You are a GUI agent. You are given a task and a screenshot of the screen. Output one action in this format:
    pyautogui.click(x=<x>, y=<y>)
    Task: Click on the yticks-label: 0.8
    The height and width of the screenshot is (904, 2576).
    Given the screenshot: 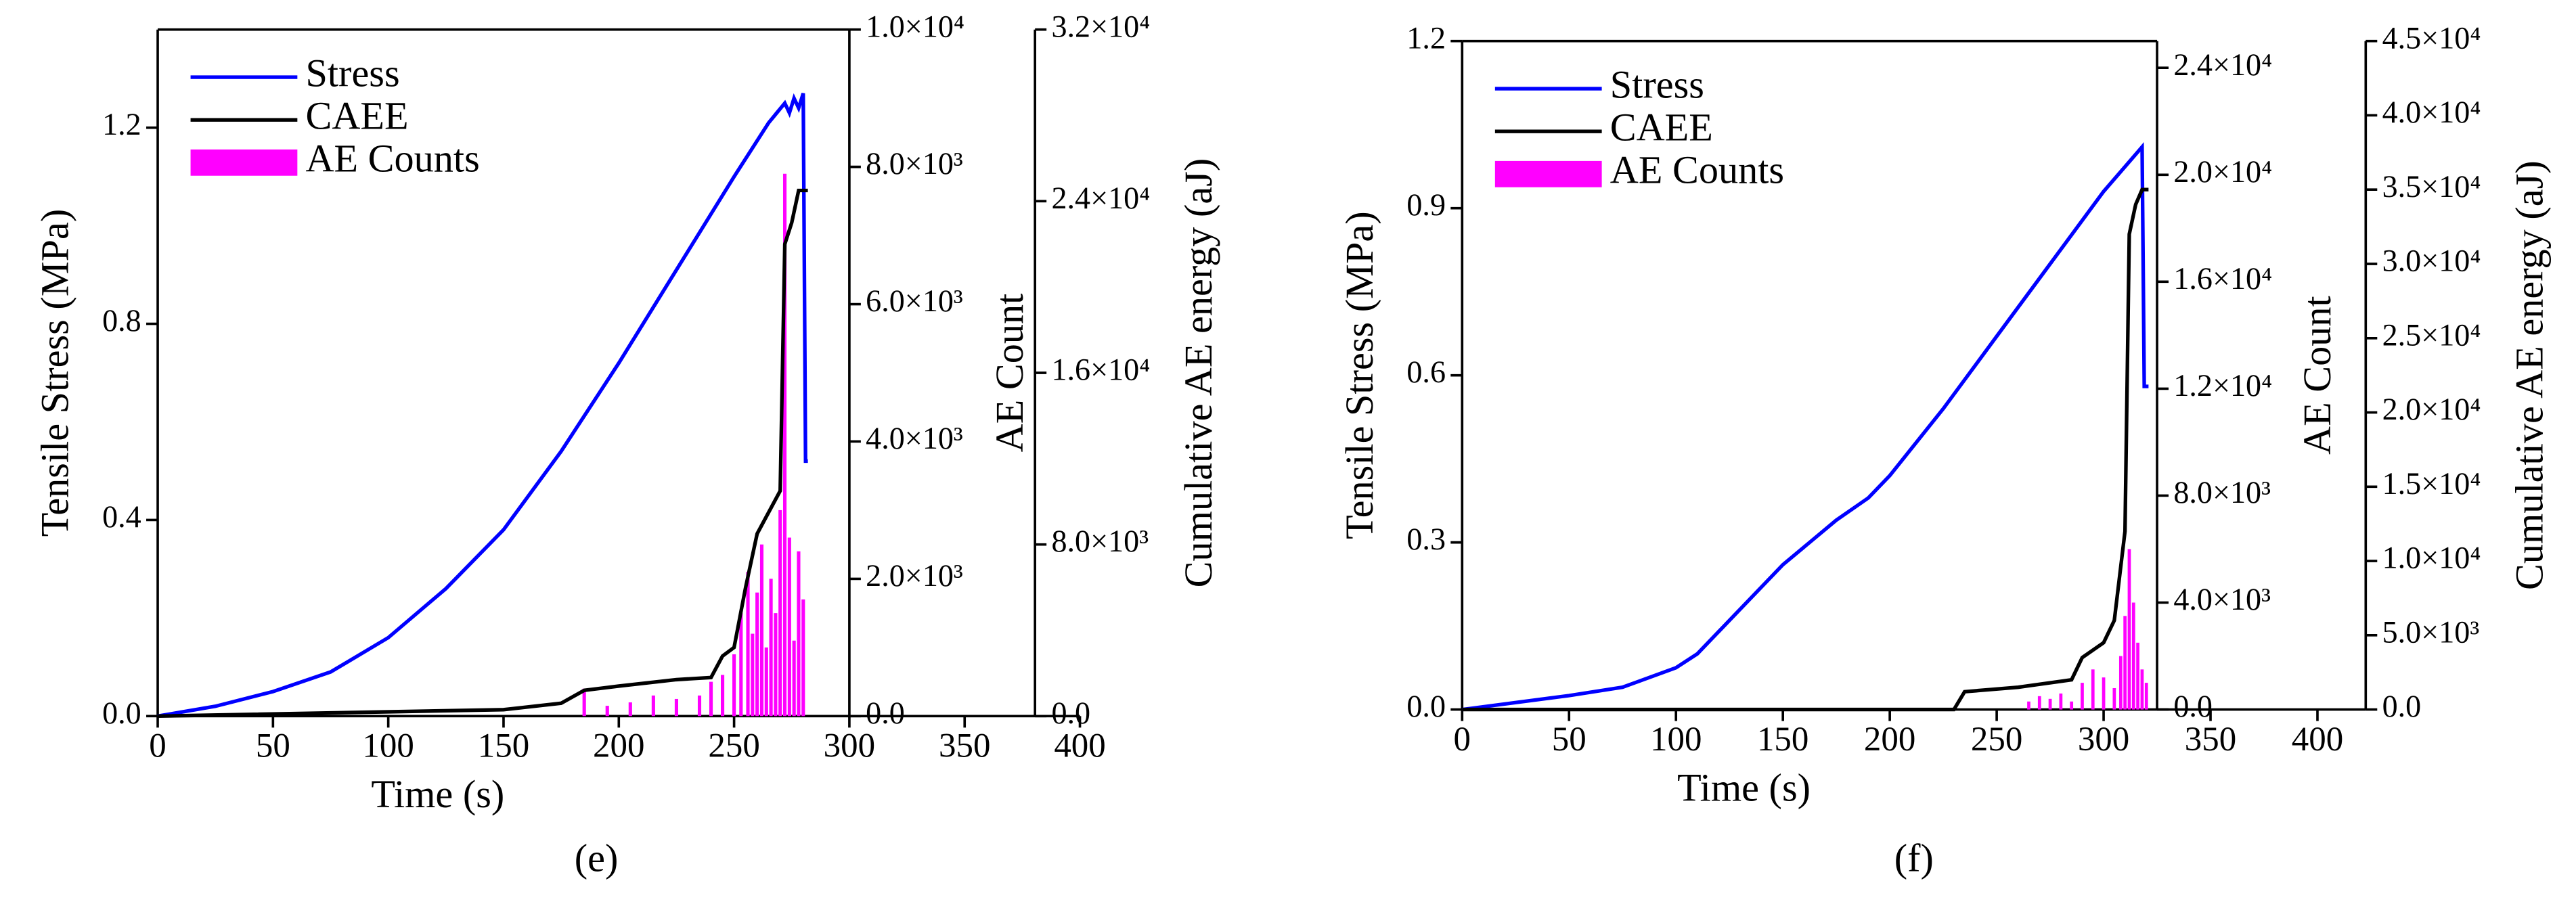 What is the action you would take?
    pyautogui.click(x=121, y=320)
    